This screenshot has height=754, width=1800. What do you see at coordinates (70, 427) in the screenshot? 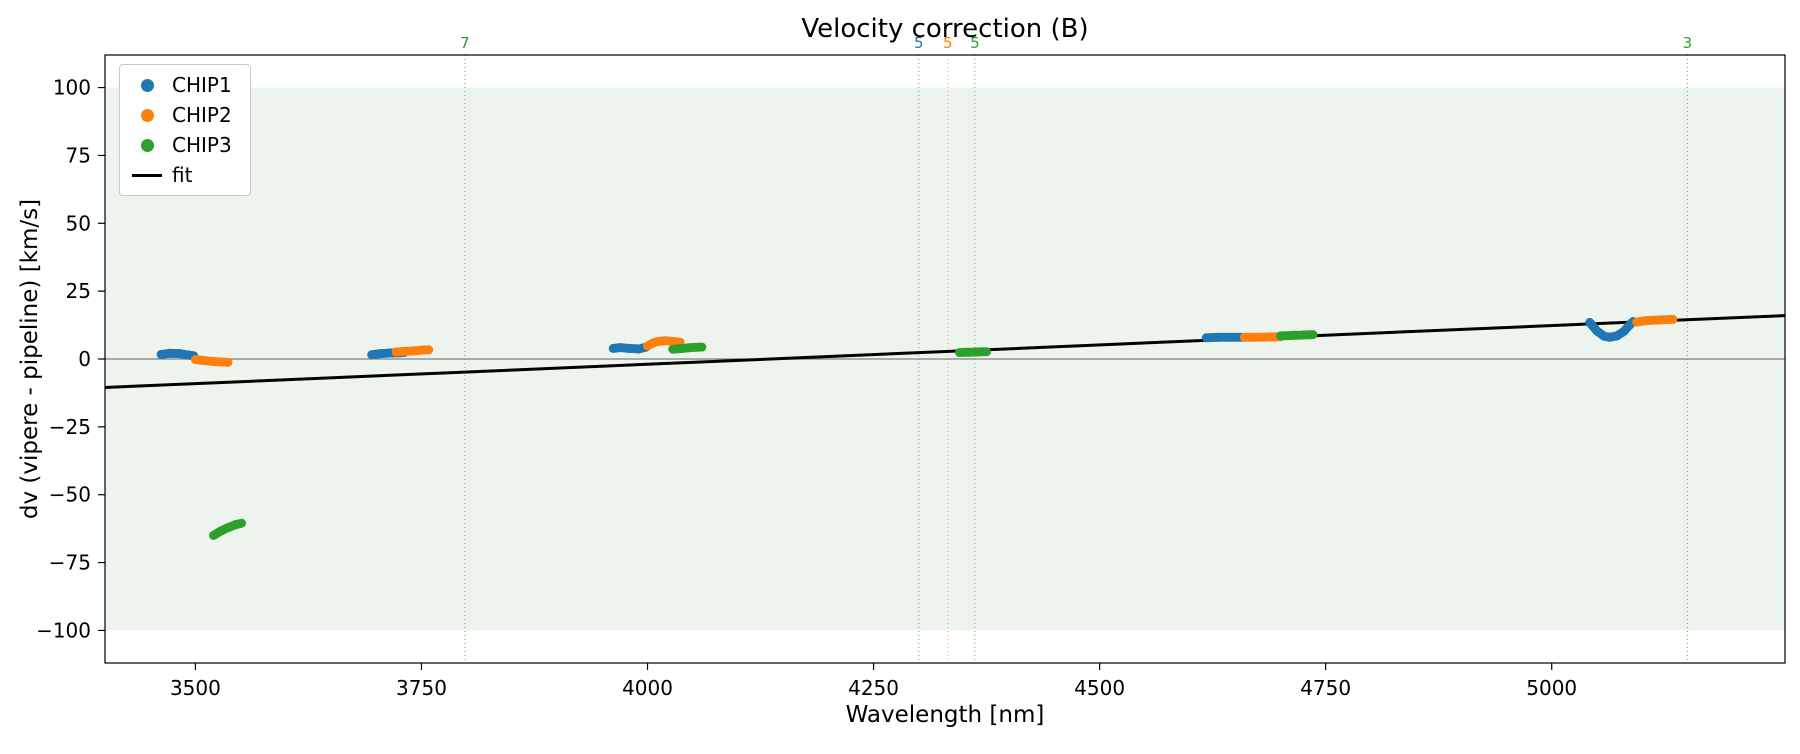
I see `y-tick-label: −25` at bounding box center [70, 427].